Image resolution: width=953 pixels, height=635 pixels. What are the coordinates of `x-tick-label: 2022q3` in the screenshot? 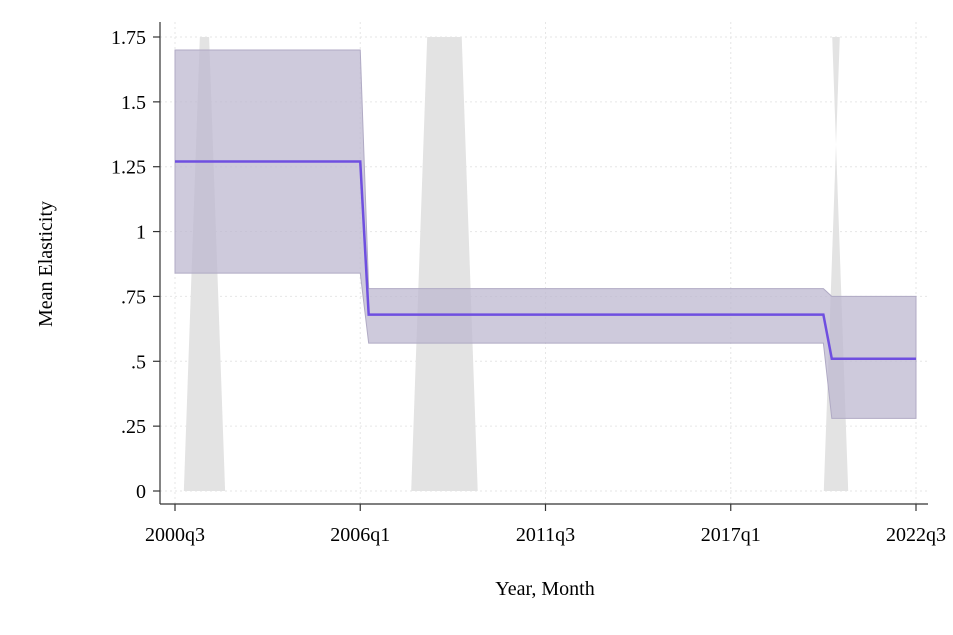 It's located at (916, 535).